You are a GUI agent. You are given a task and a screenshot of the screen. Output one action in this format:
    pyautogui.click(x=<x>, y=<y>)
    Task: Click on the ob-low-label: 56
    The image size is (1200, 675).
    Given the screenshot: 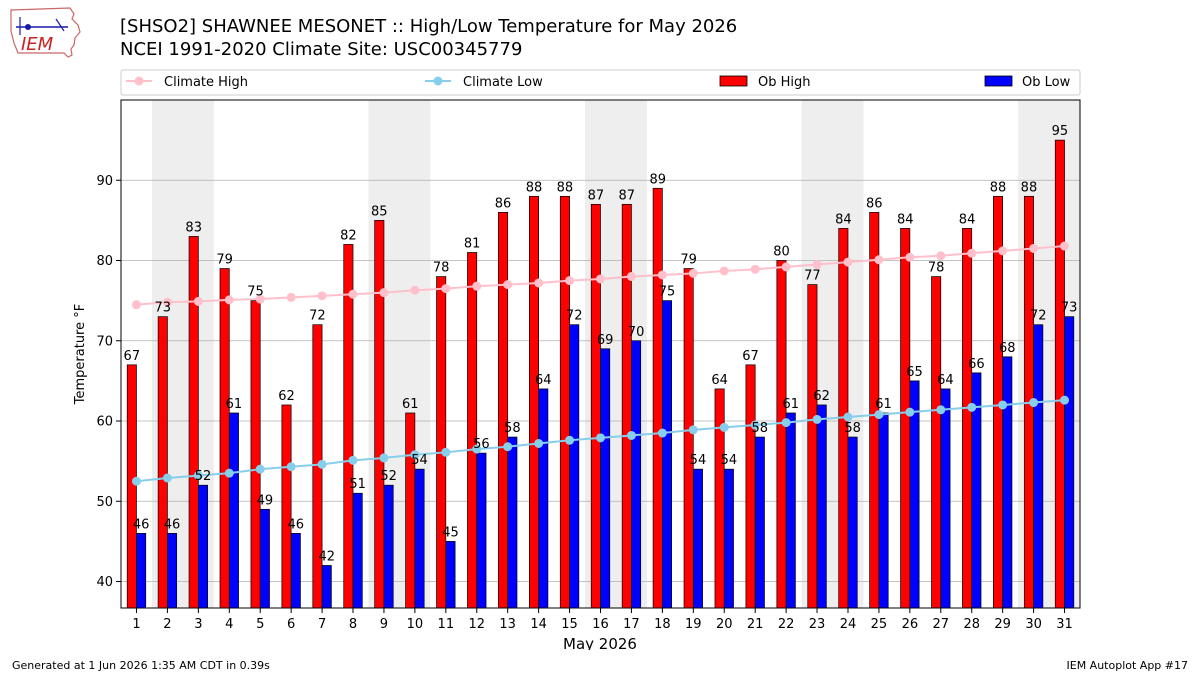 What is the action you would take?
    pyautogui.click(x=481, y=444)
    